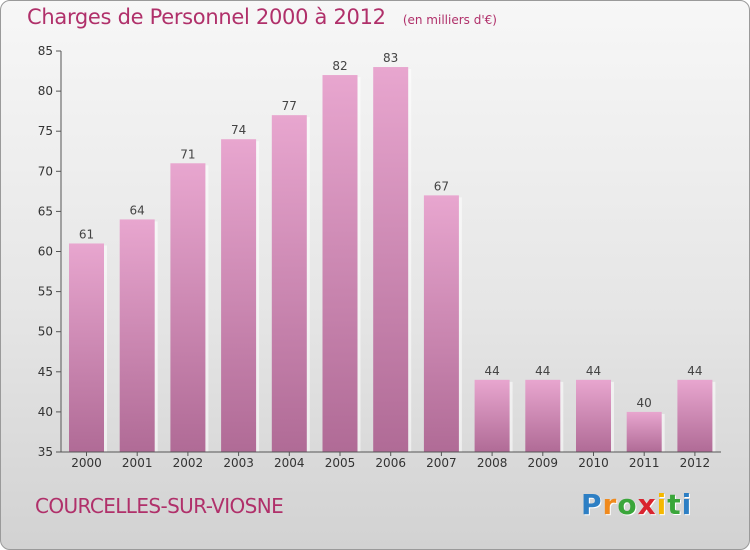 This screenshot has height=550, width=750. What do you see at coordinates (206, 17) in the screenshot?
I see `chart-title: Charges de Personnel 2000 à 2012` at bounding box center [206, 17].